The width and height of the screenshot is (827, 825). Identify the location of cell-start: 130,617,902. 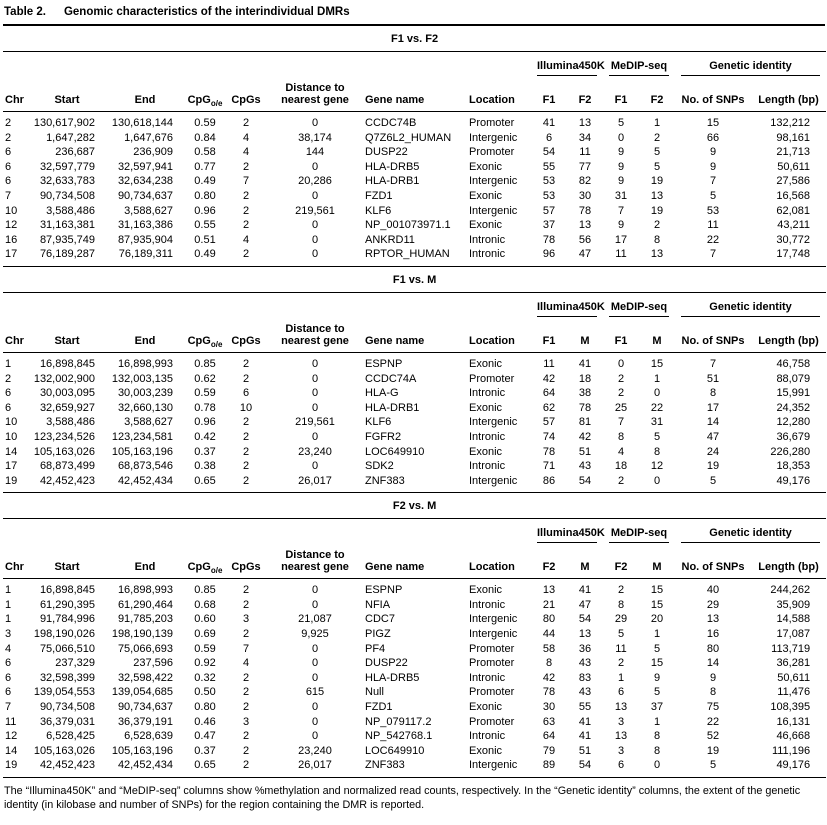
(64, 123).